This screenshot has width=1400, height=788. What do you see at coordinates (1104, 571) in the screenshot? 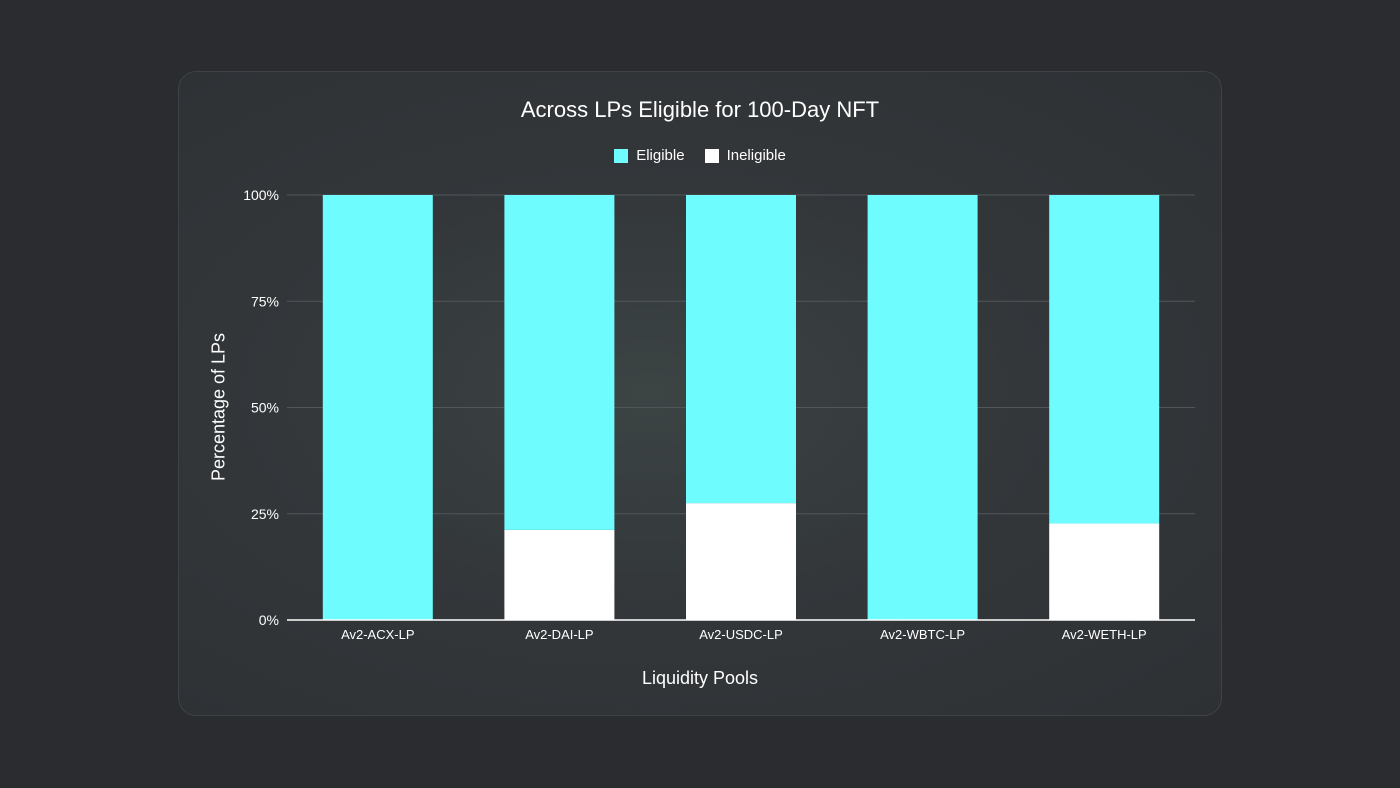
I see `bar-ineligible-av2-weth-lp` at bounding box center [1104, 571].